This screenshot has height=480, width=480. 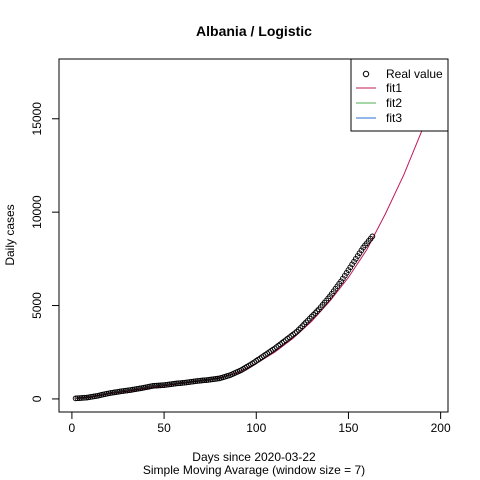 What do you see at coordinates (348, 428) in the screenshot?
I see `x-tick-label: 150` at bounding box center [348, 428].